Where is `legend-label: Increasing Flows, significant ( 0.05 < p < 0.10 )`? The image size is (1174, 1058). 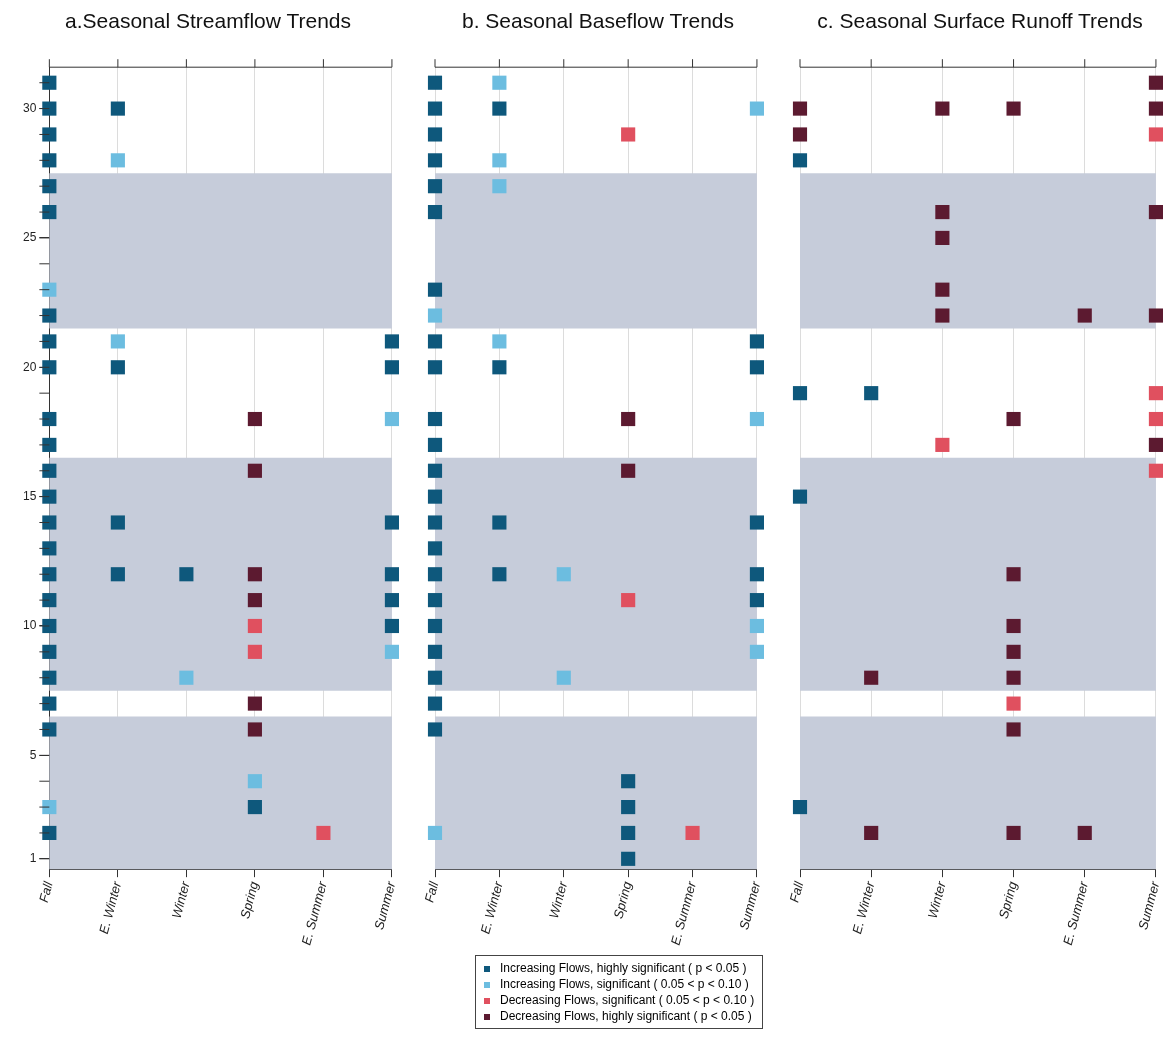
legend-label: Increasing Flows, significant ( 0.05 < p < 0.10 ) is located at coordinates (624, 984).